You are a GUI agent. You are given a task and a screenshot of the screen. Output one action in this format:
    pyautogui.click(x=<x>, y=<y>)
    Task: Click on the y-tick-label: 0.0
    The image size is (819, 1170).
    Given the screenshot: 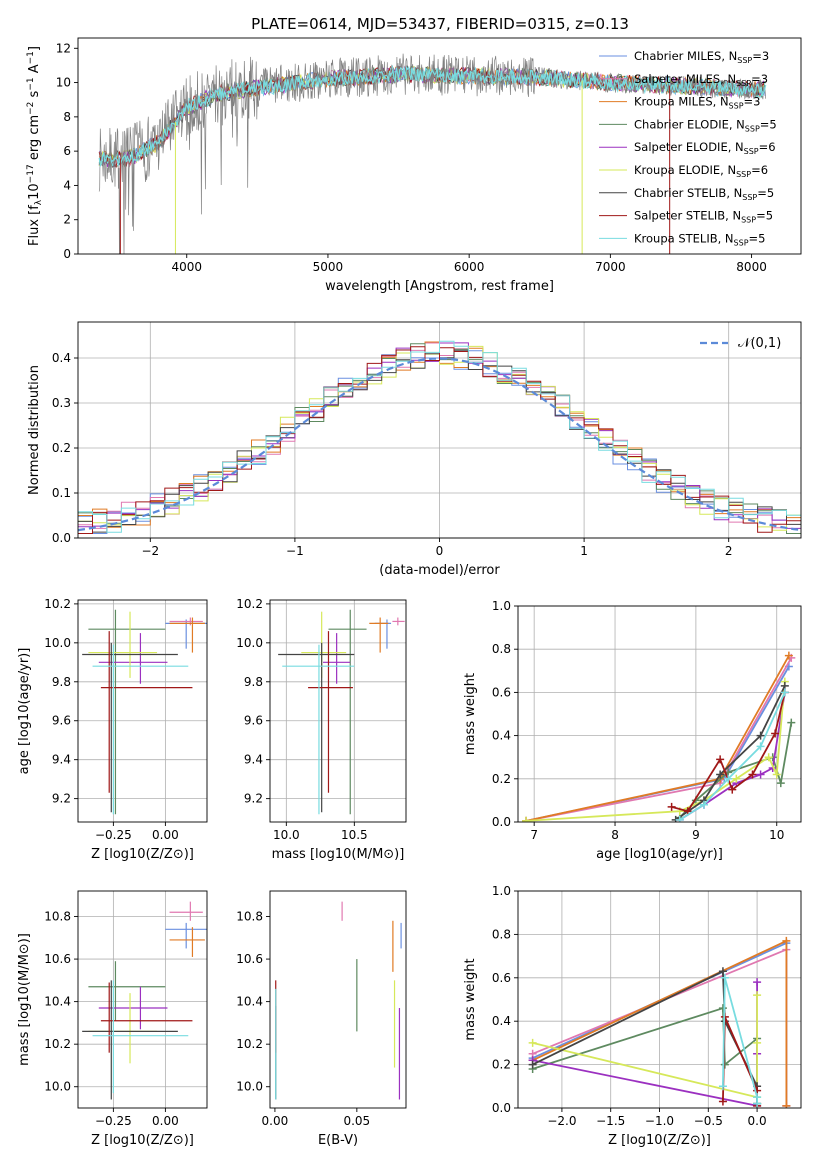 What is the action you would take?
    pyautogui.click(x=501, y=1108)
    